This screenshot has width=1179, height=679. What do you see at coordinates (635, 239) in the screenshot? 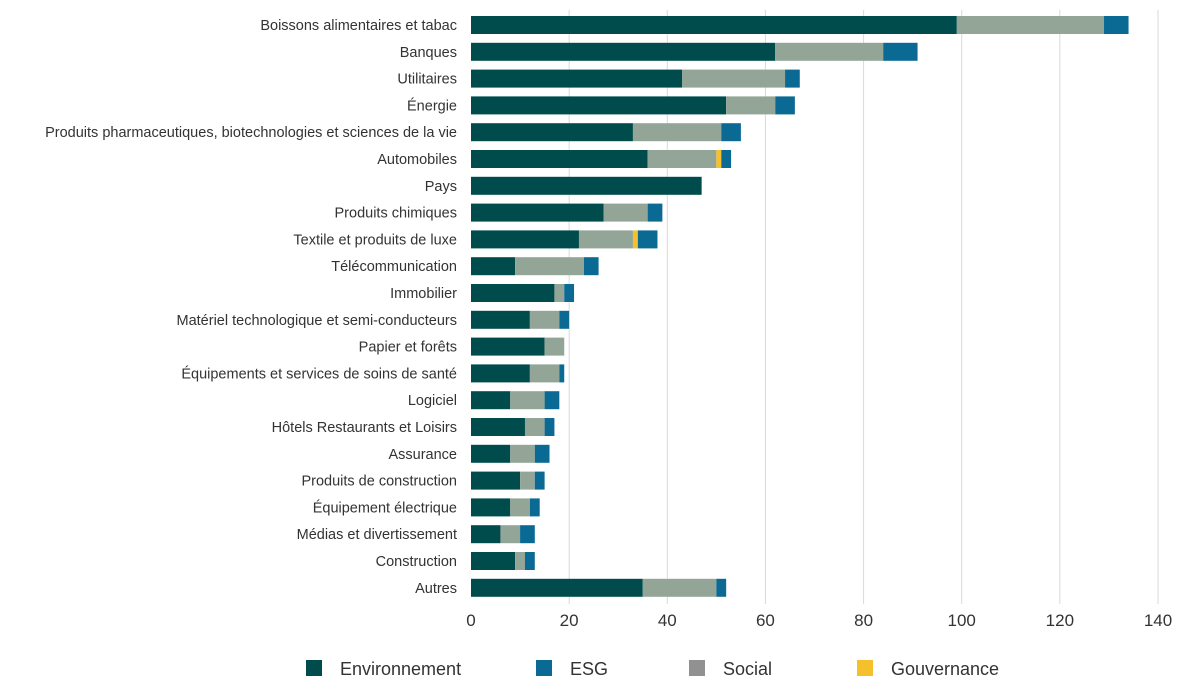
I see `bar-textile-et-produits-de-luxe-gouvernance` at bounding box center [635, 239].